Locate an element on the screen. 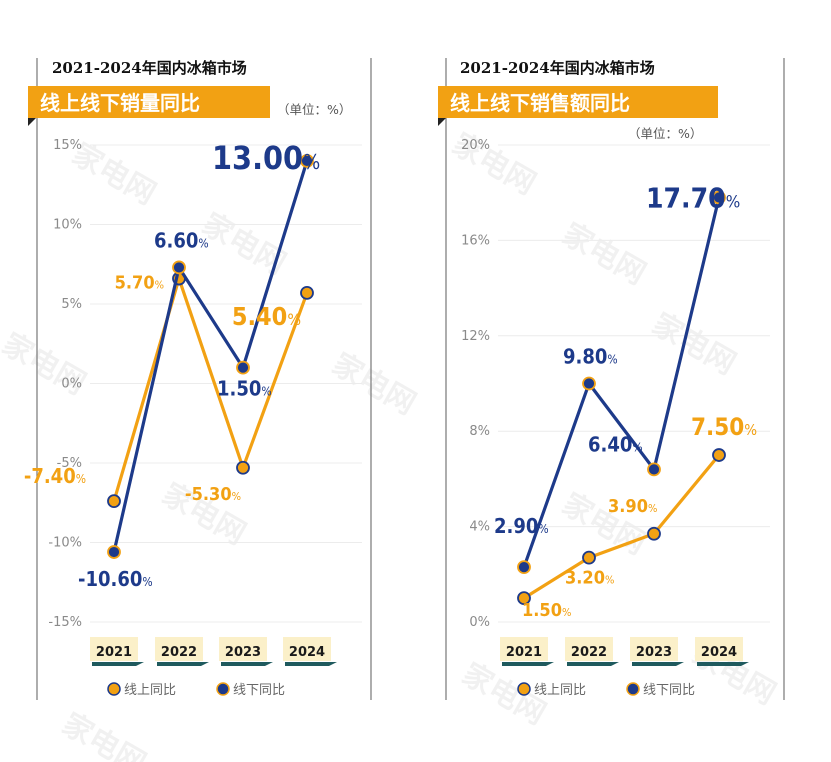  y-tick-label: -15% is located at coordinates (65, 622).